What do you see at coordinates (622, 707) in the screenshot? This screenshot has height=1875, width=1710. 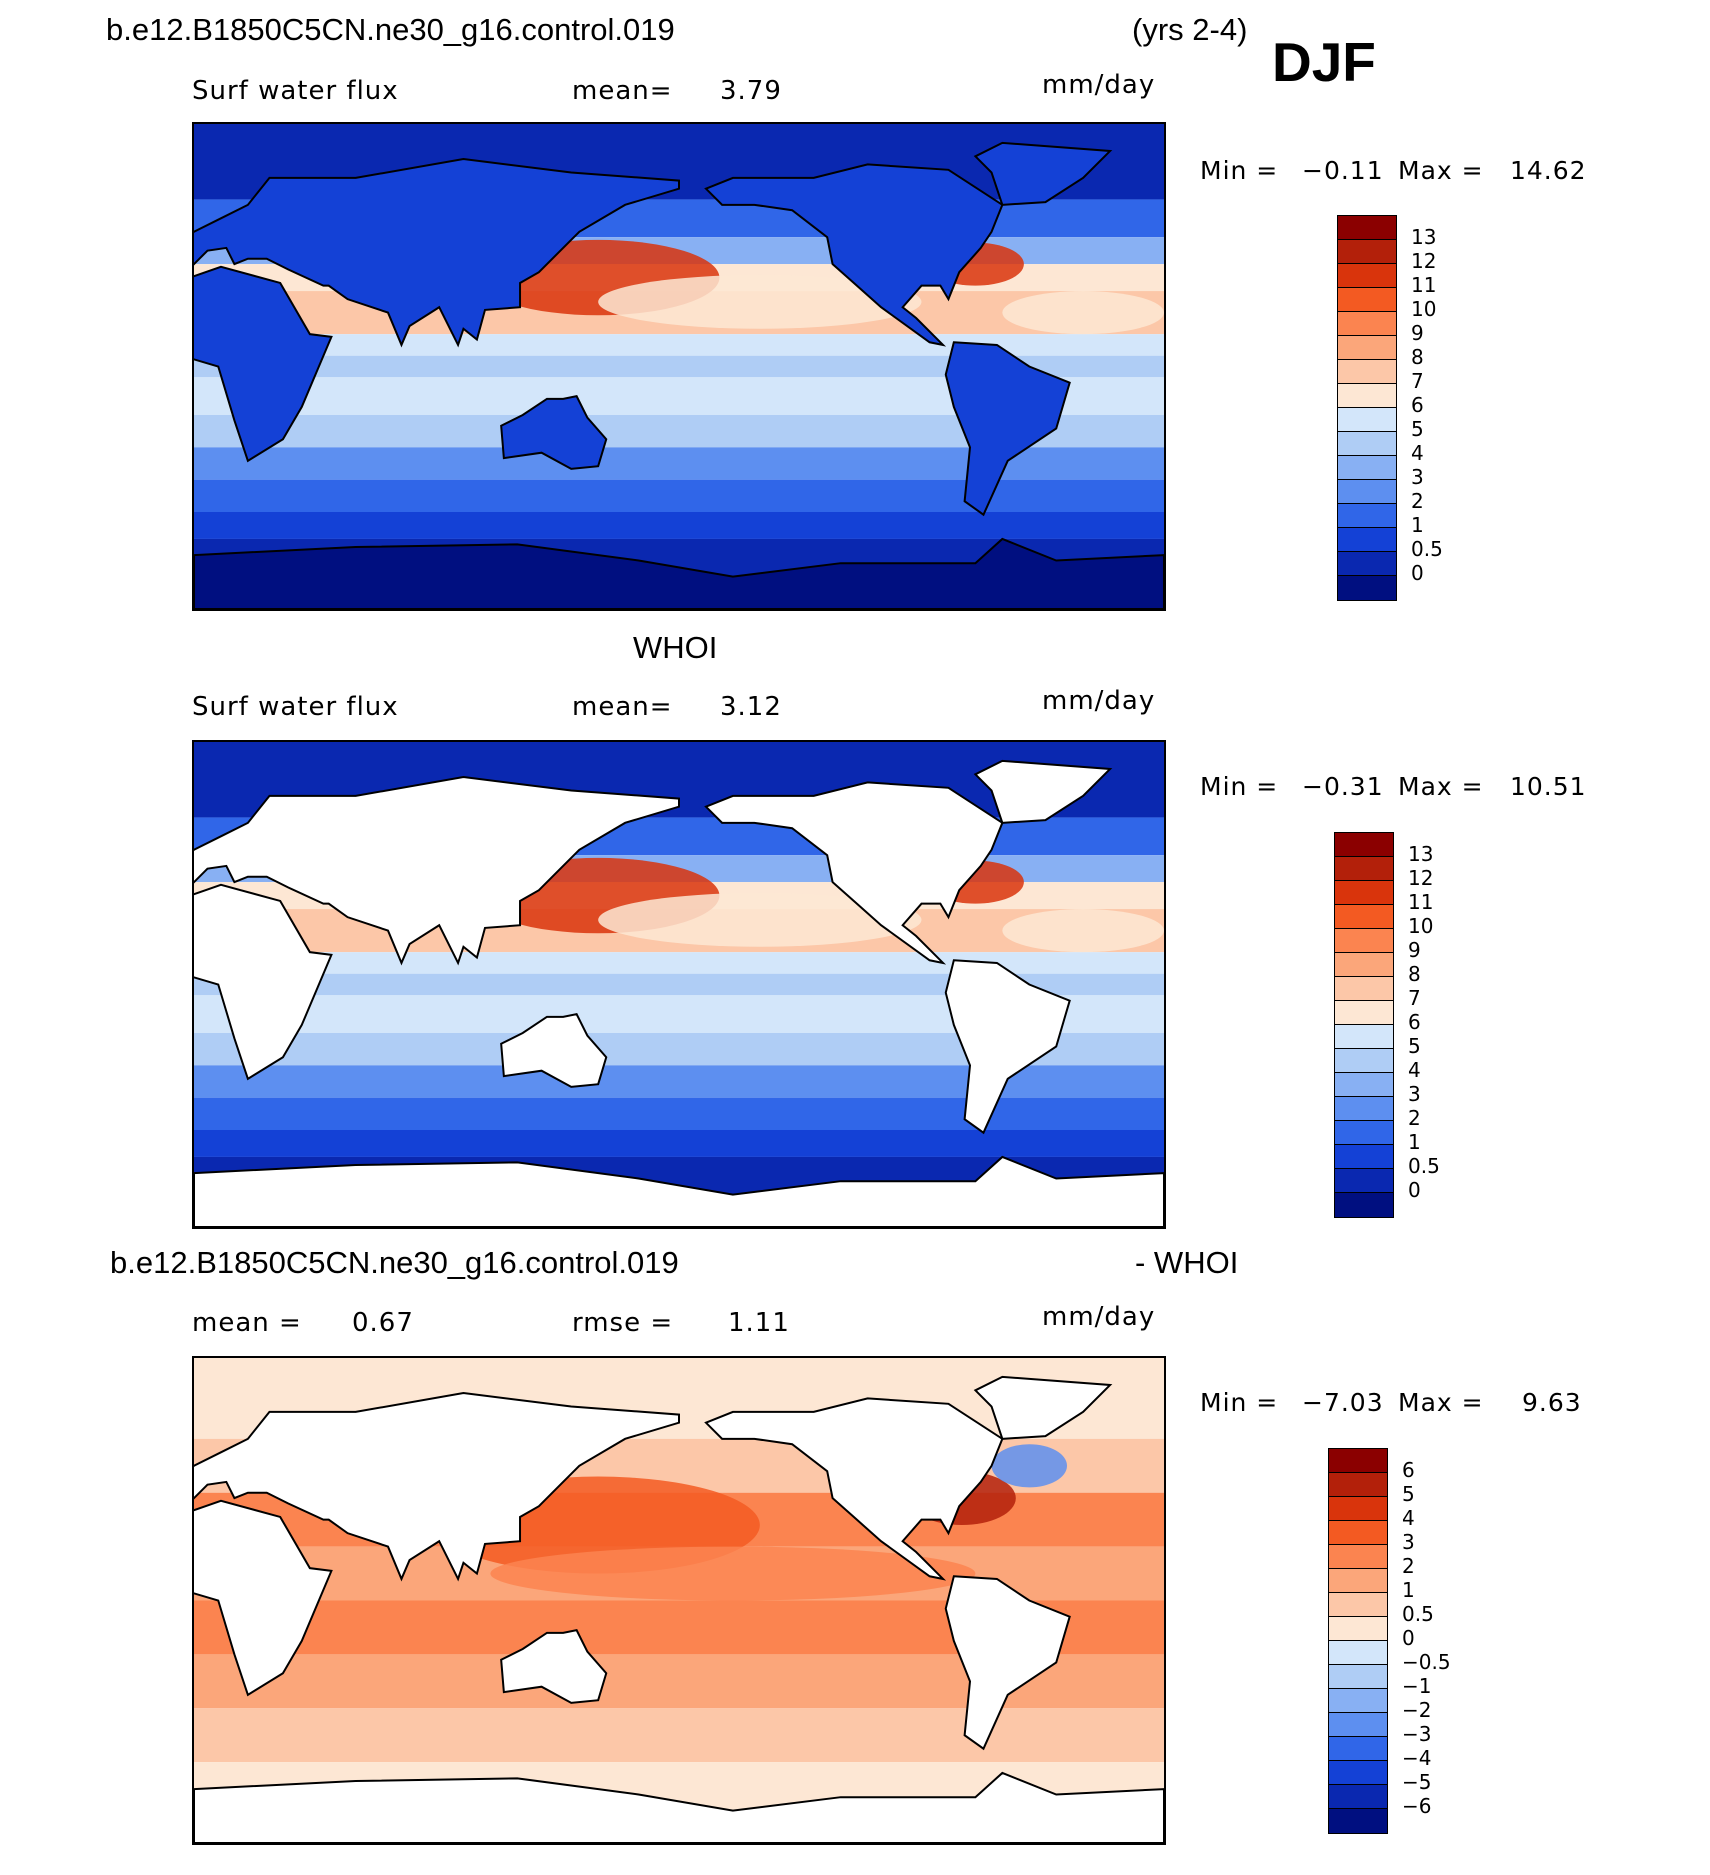 I see `panel2-mean-label: mean=` at bounding box center [622, 707].